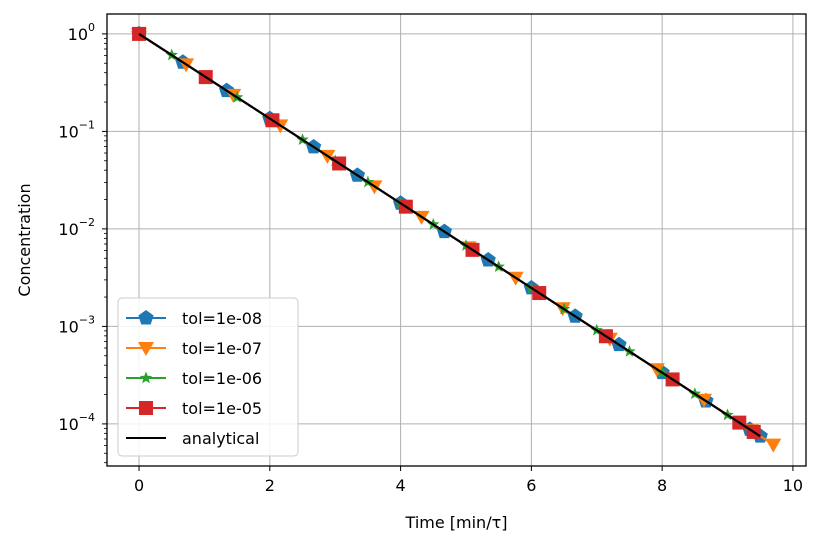  I want to click on x-tick-label: 2, so click(270, 485).